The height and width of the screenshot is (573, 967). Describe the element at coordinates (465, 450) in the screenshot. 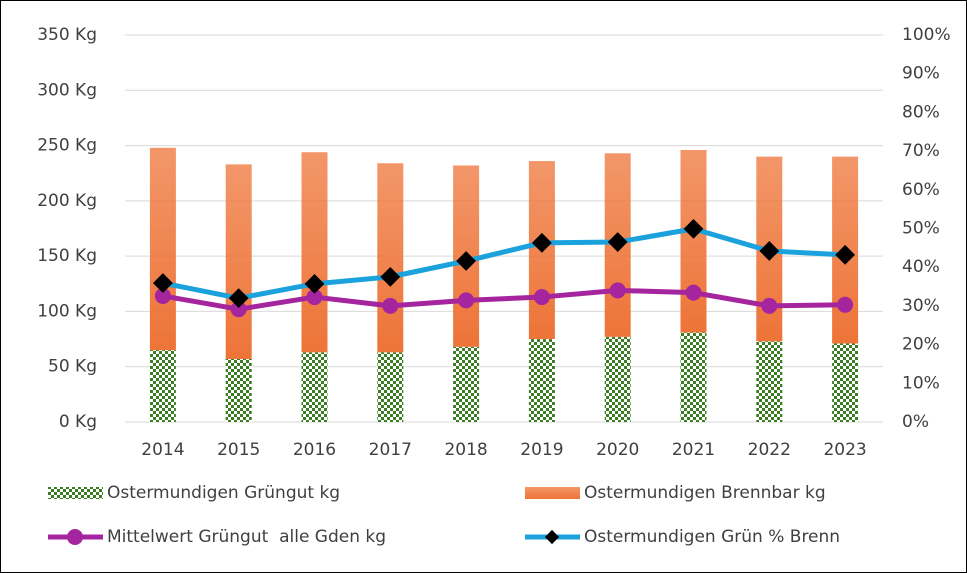

I see `x-tick-label: 2018` at that location.